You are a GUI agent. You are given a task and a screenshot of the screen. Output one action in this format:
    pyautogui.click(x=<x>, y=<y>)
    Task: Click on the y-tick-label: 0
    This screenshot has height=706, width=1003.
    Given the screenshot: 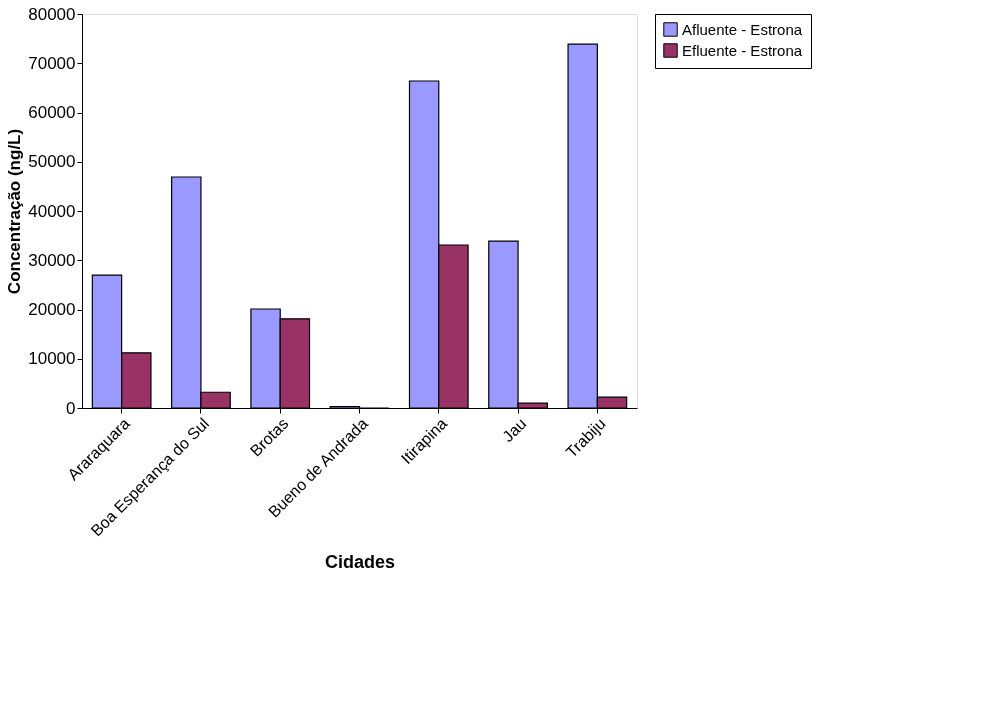 What is the action you would take?
    pyautogui.click(x=71, y=408)
    